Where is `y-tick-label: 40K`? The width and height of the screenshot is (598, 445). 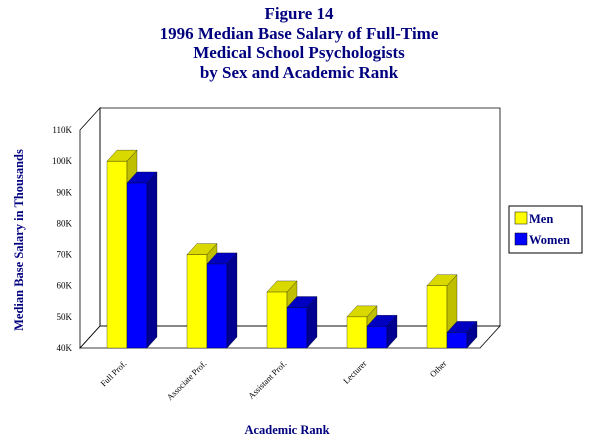 y-tick-label: 40K is located at coordinates (65, 348).